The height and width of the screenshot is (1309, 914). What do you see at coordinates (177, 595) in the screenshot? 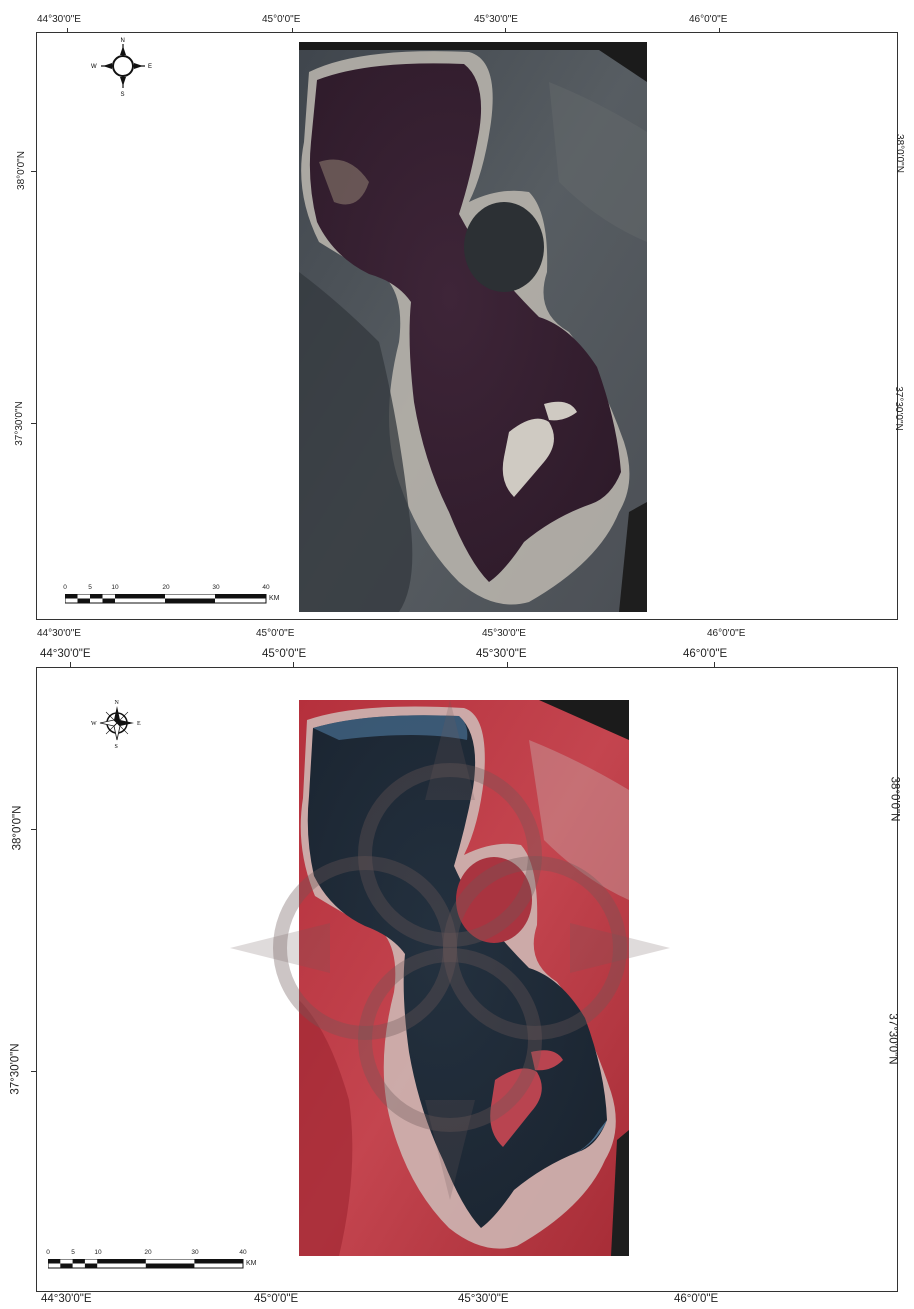
I see `top-scale-bar: 0 5 10 20 30 40 KM` at bounding box center [177, 595].